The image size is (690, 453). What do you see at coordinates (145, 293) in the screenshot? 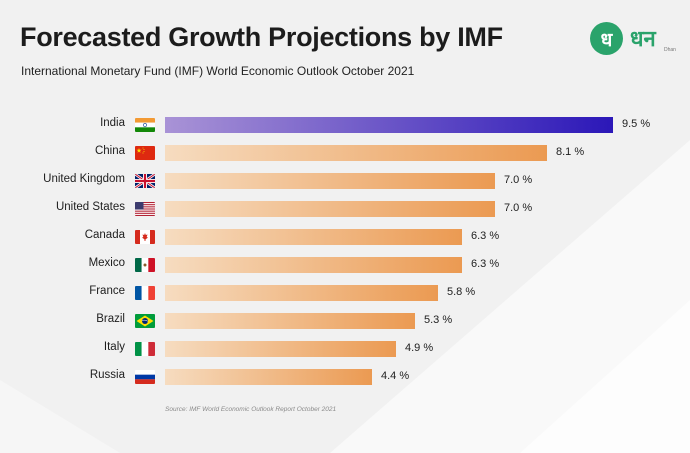
I see `france-flag-icon` at bounding box center [145, 293].